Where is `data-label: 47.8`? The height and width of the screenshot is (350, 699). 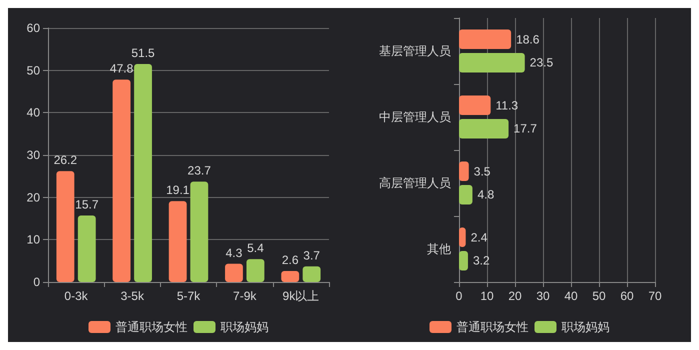 data-label: 47.8 is located at coordinates (122, 69).